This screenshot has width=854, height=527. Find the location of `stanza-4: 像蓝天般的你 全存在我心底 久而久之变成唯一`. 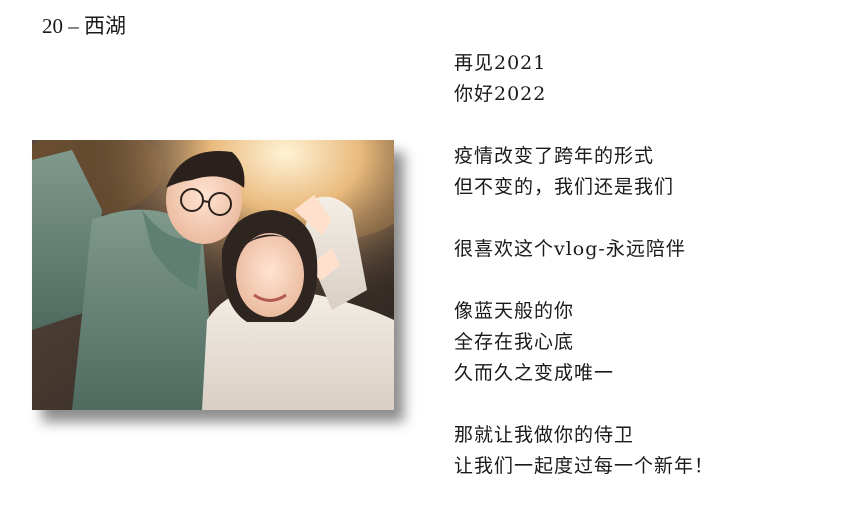

stanza-4: 像蓝天般的你 全存在我心底 久而久之变成唯一 is located at coordinates (649, 342).